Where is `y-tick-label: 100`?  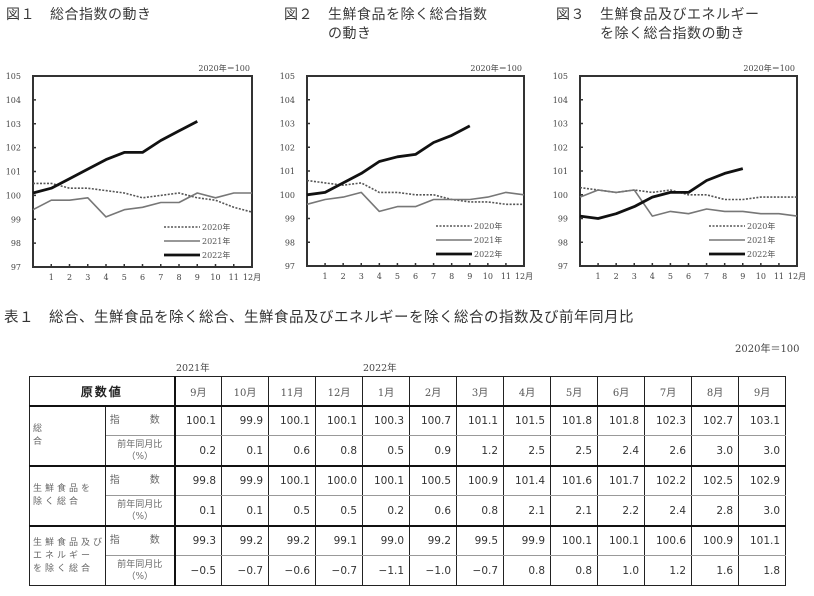
y-tick-label: 100 is located at coordinates (13, 195).